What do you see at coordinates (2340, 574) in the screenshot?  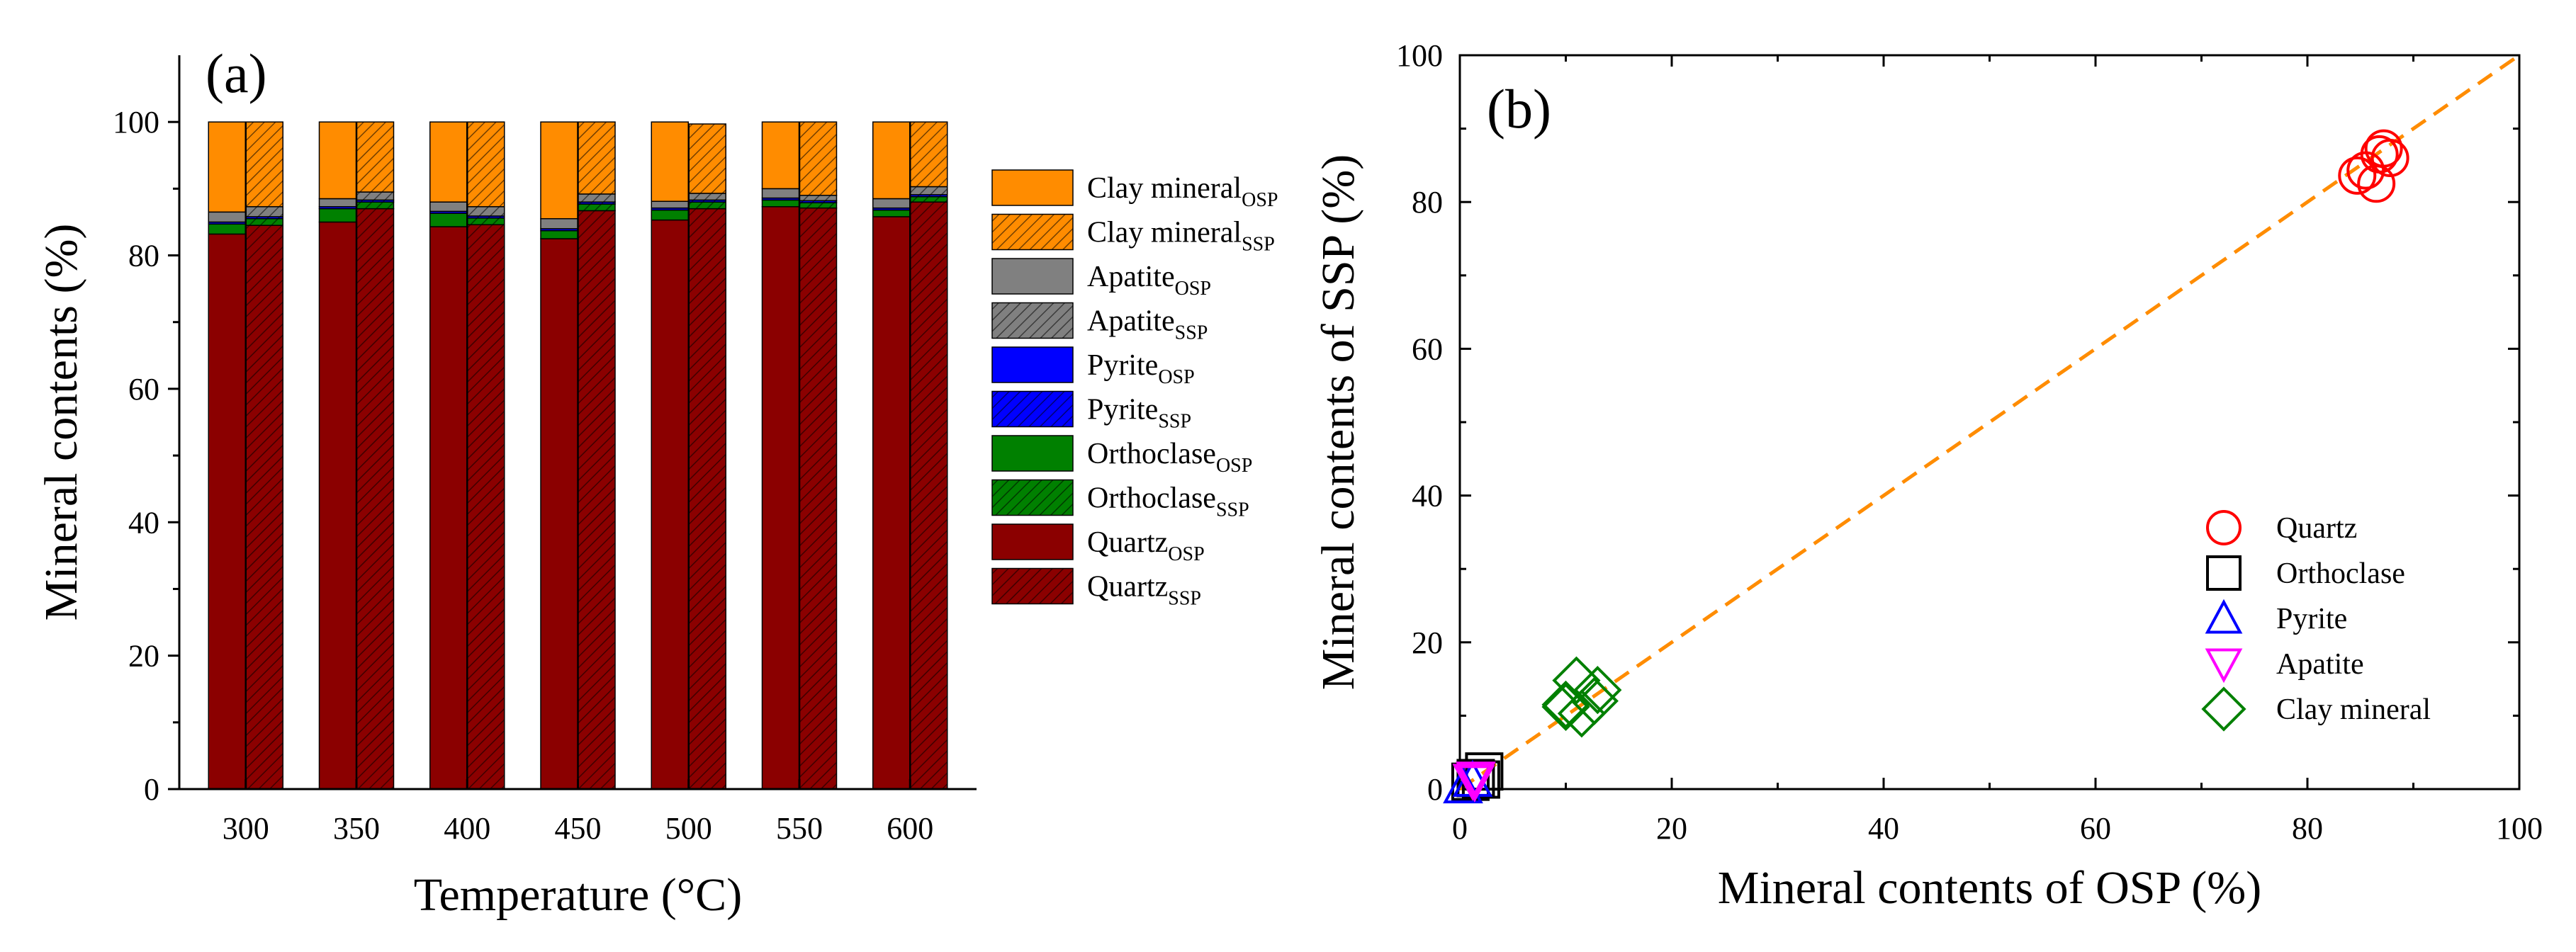 I see `legend-label: Orthoclase` at bounding box center [2340, 574].